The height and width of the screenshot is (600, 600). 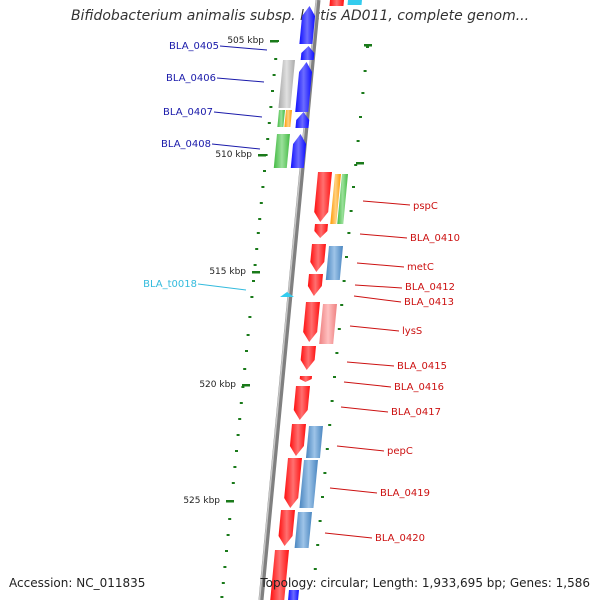 I want to click on ruler-label: 515 kbp, so click(x=227, y=272).